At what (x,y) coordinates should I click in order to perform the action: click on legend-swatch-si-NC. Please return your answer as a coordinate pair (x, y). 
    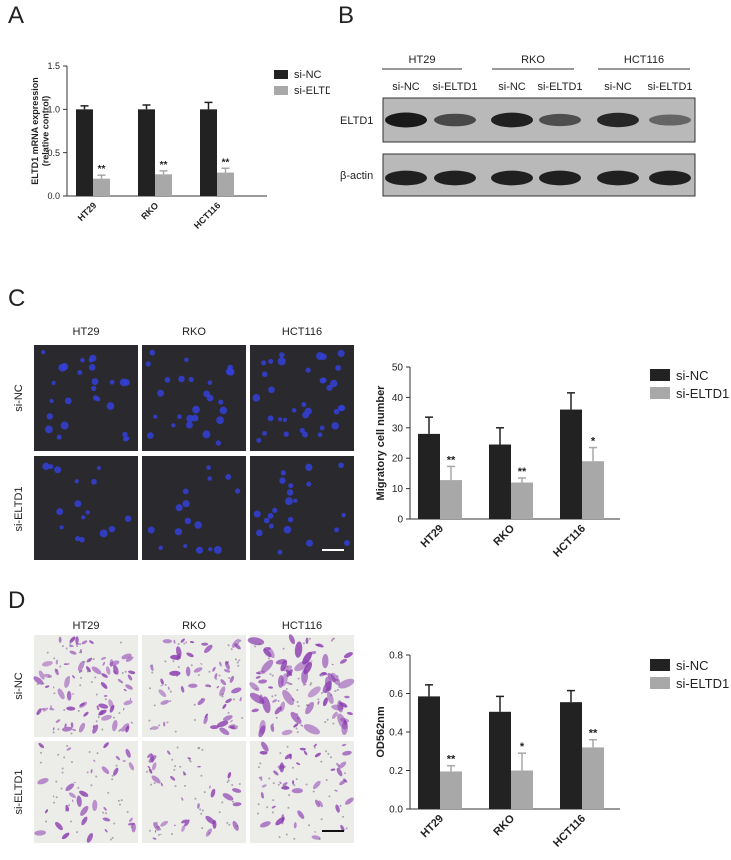
    Looking at the image, I should click on (660, 665).